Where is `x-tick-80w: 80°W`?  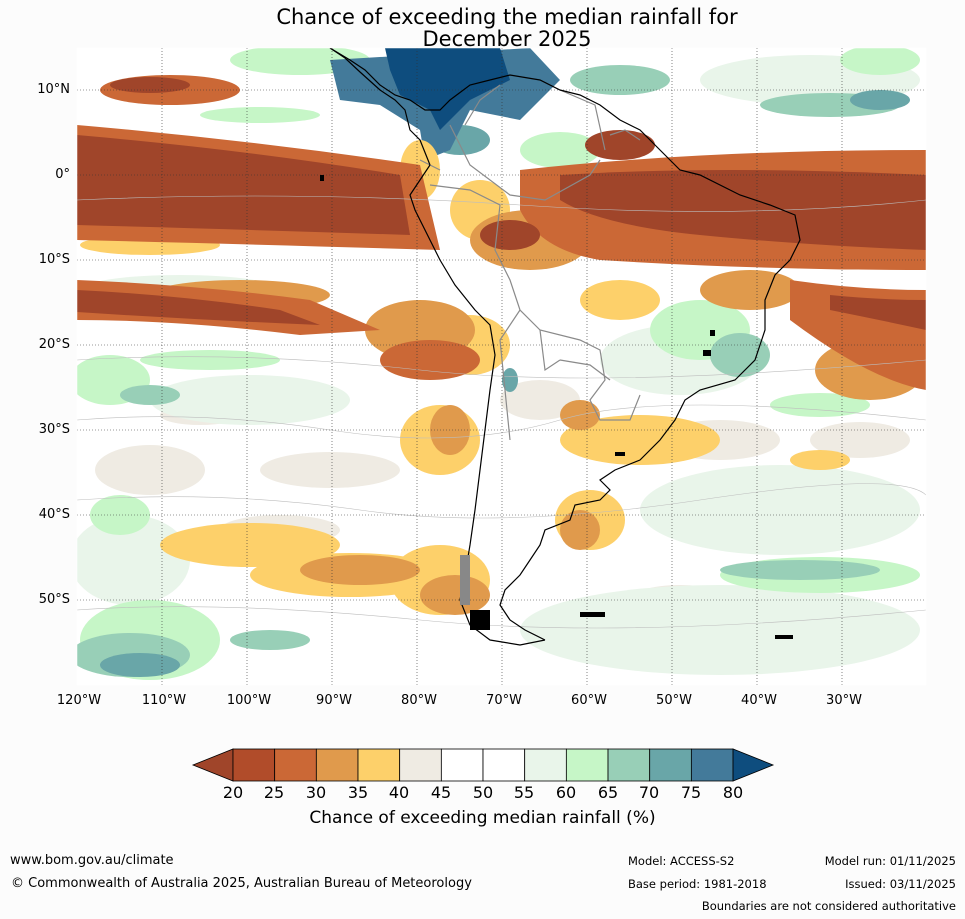 x-tick-80w: 80°W is located at coordinates (419, 700).